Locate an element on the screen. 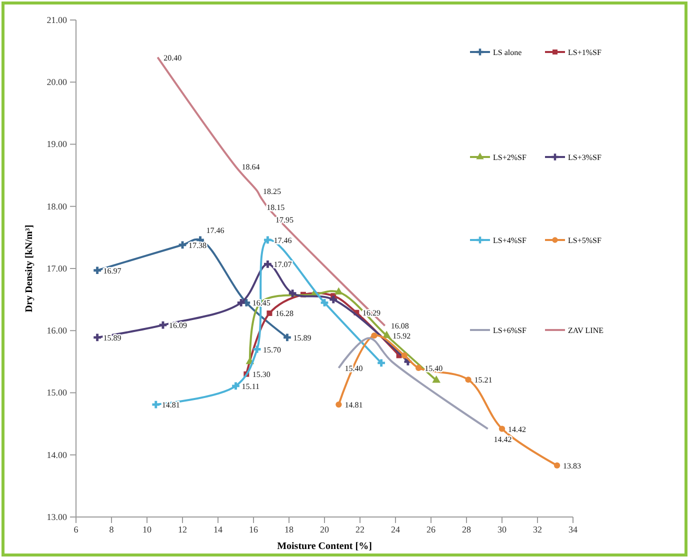 This screenshot has width=689, height=558. data-label: 16.97 is located at coordinates (112, 271).